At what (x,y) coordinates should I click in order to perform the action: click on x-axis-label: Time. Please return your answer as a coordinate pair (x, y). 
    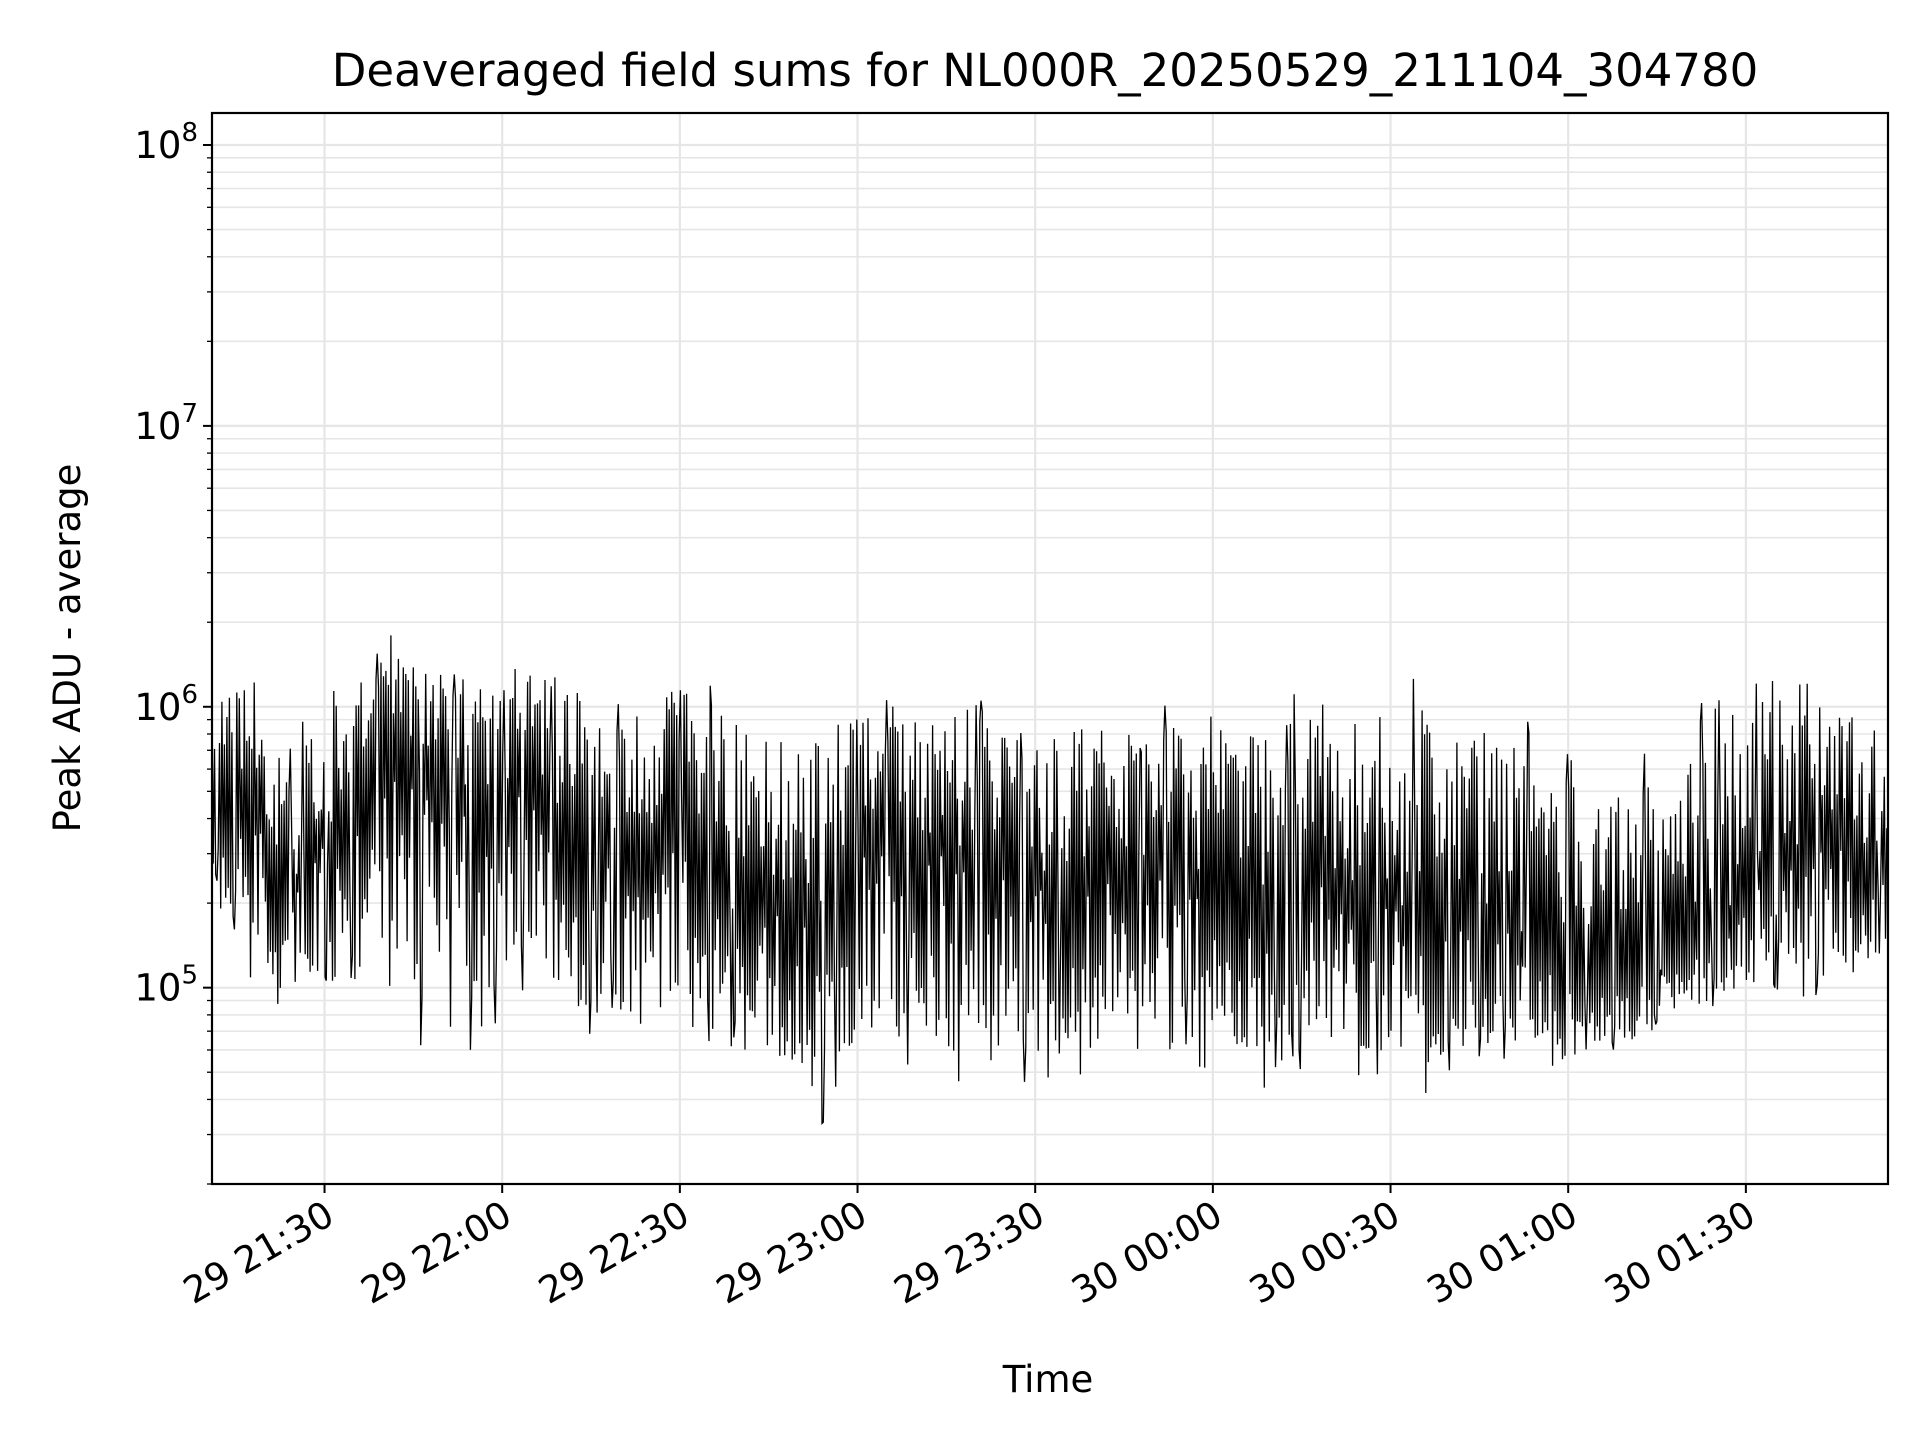
    Looking at the image, I should click on (1048, 1379).